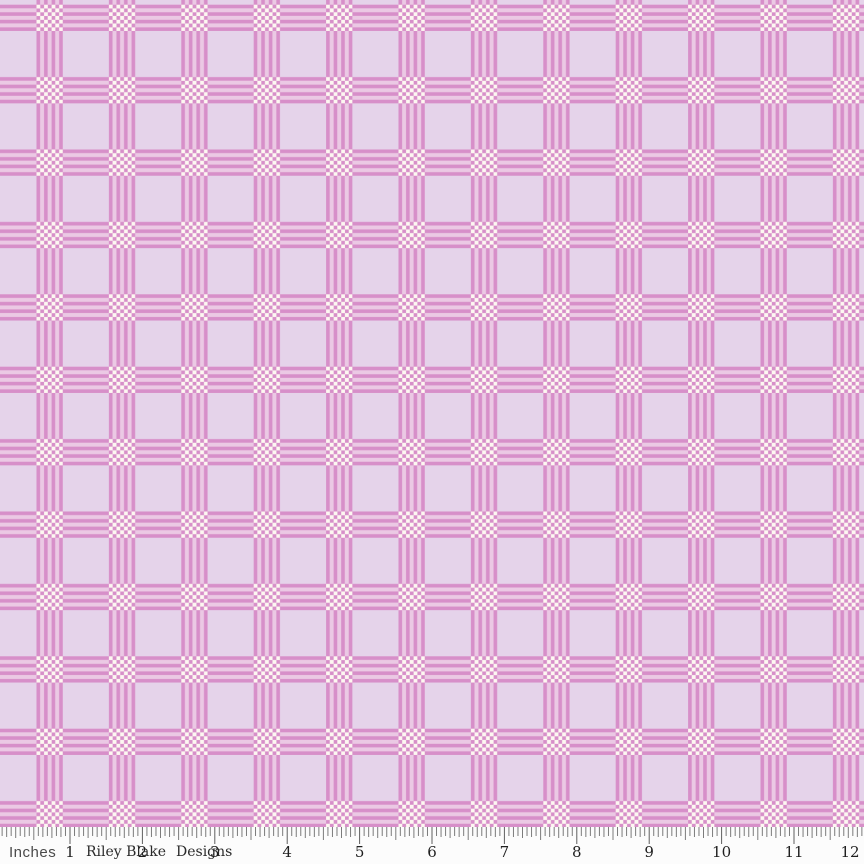  Describe the element at coordinates (126, 852) in the screenshot. I see `brand-name-riley-blake: Riley Blake` at that location.